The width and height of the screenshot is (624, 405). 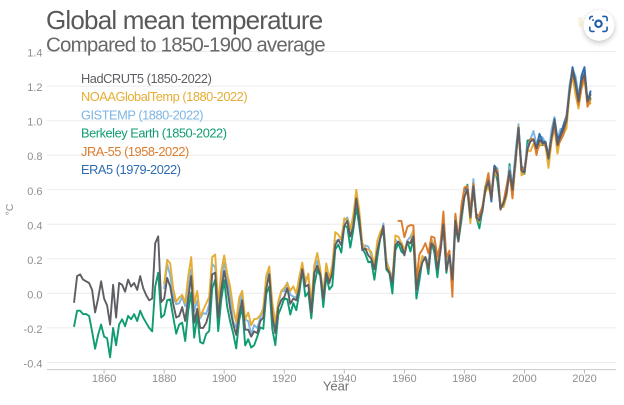 I want to click on svg-text: Berkeley Earth (1850-2022), so click(x=154, y=133).